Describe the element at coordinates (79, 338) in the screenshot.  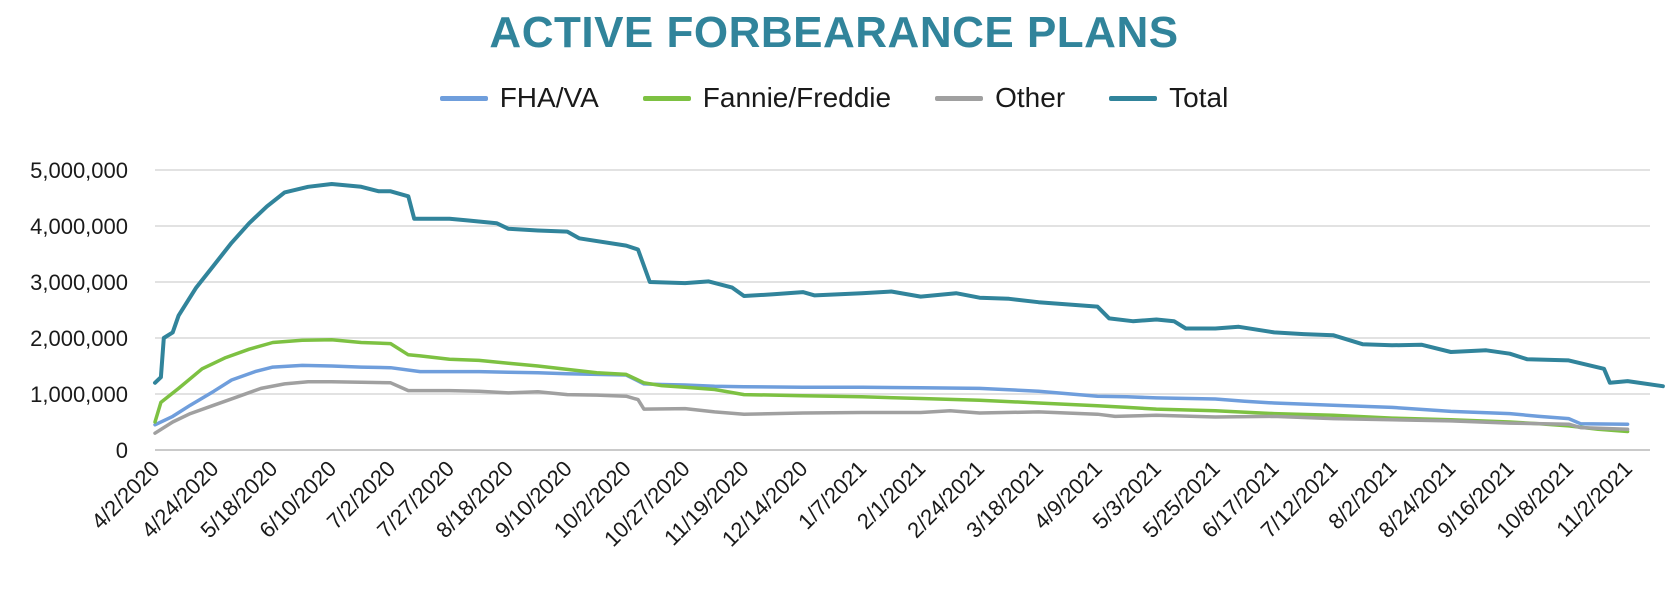
I see `y-tick-label: 2,000,000` at that location.